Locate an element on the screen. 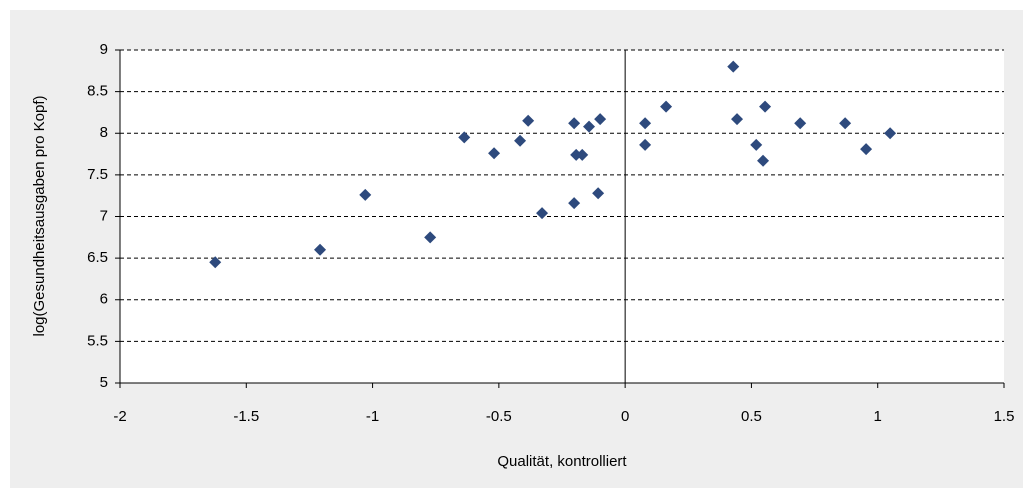 This screenshot has width=1033, height=500. y-tick-label: 7 is located at coordinates (104, 215).